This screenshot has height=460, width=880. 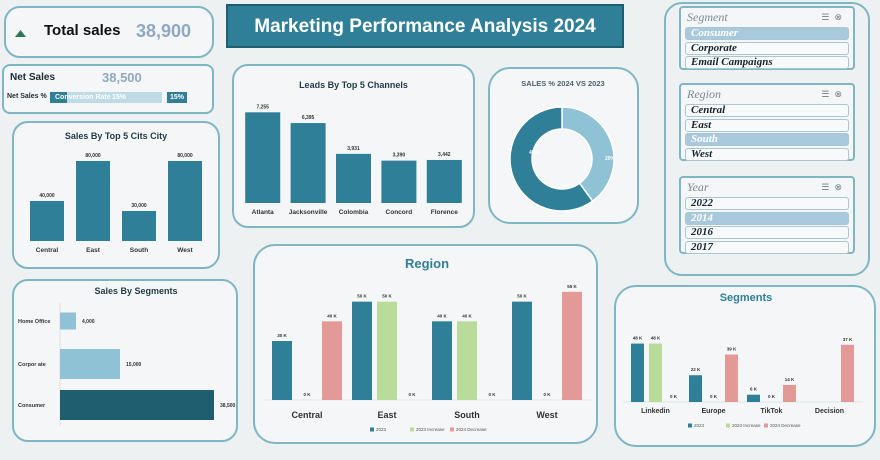 What do you see at coordinates (425, 26) in the screenshot?
I see `page-title: Marketing Performance Analysis 2024` at bounding box center [425, 26].